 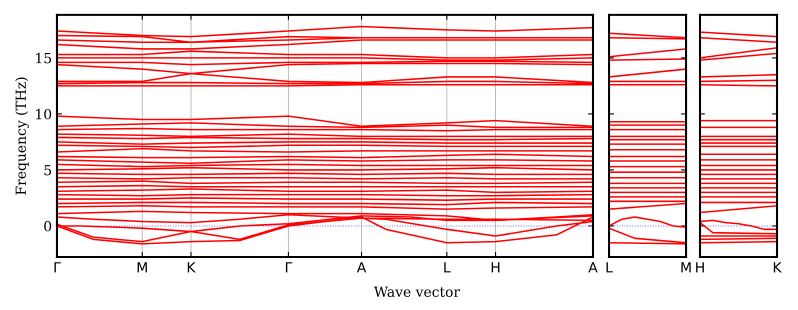 I want to click on y-axis-title: Frequency (THz), so click(x=22, y=136).